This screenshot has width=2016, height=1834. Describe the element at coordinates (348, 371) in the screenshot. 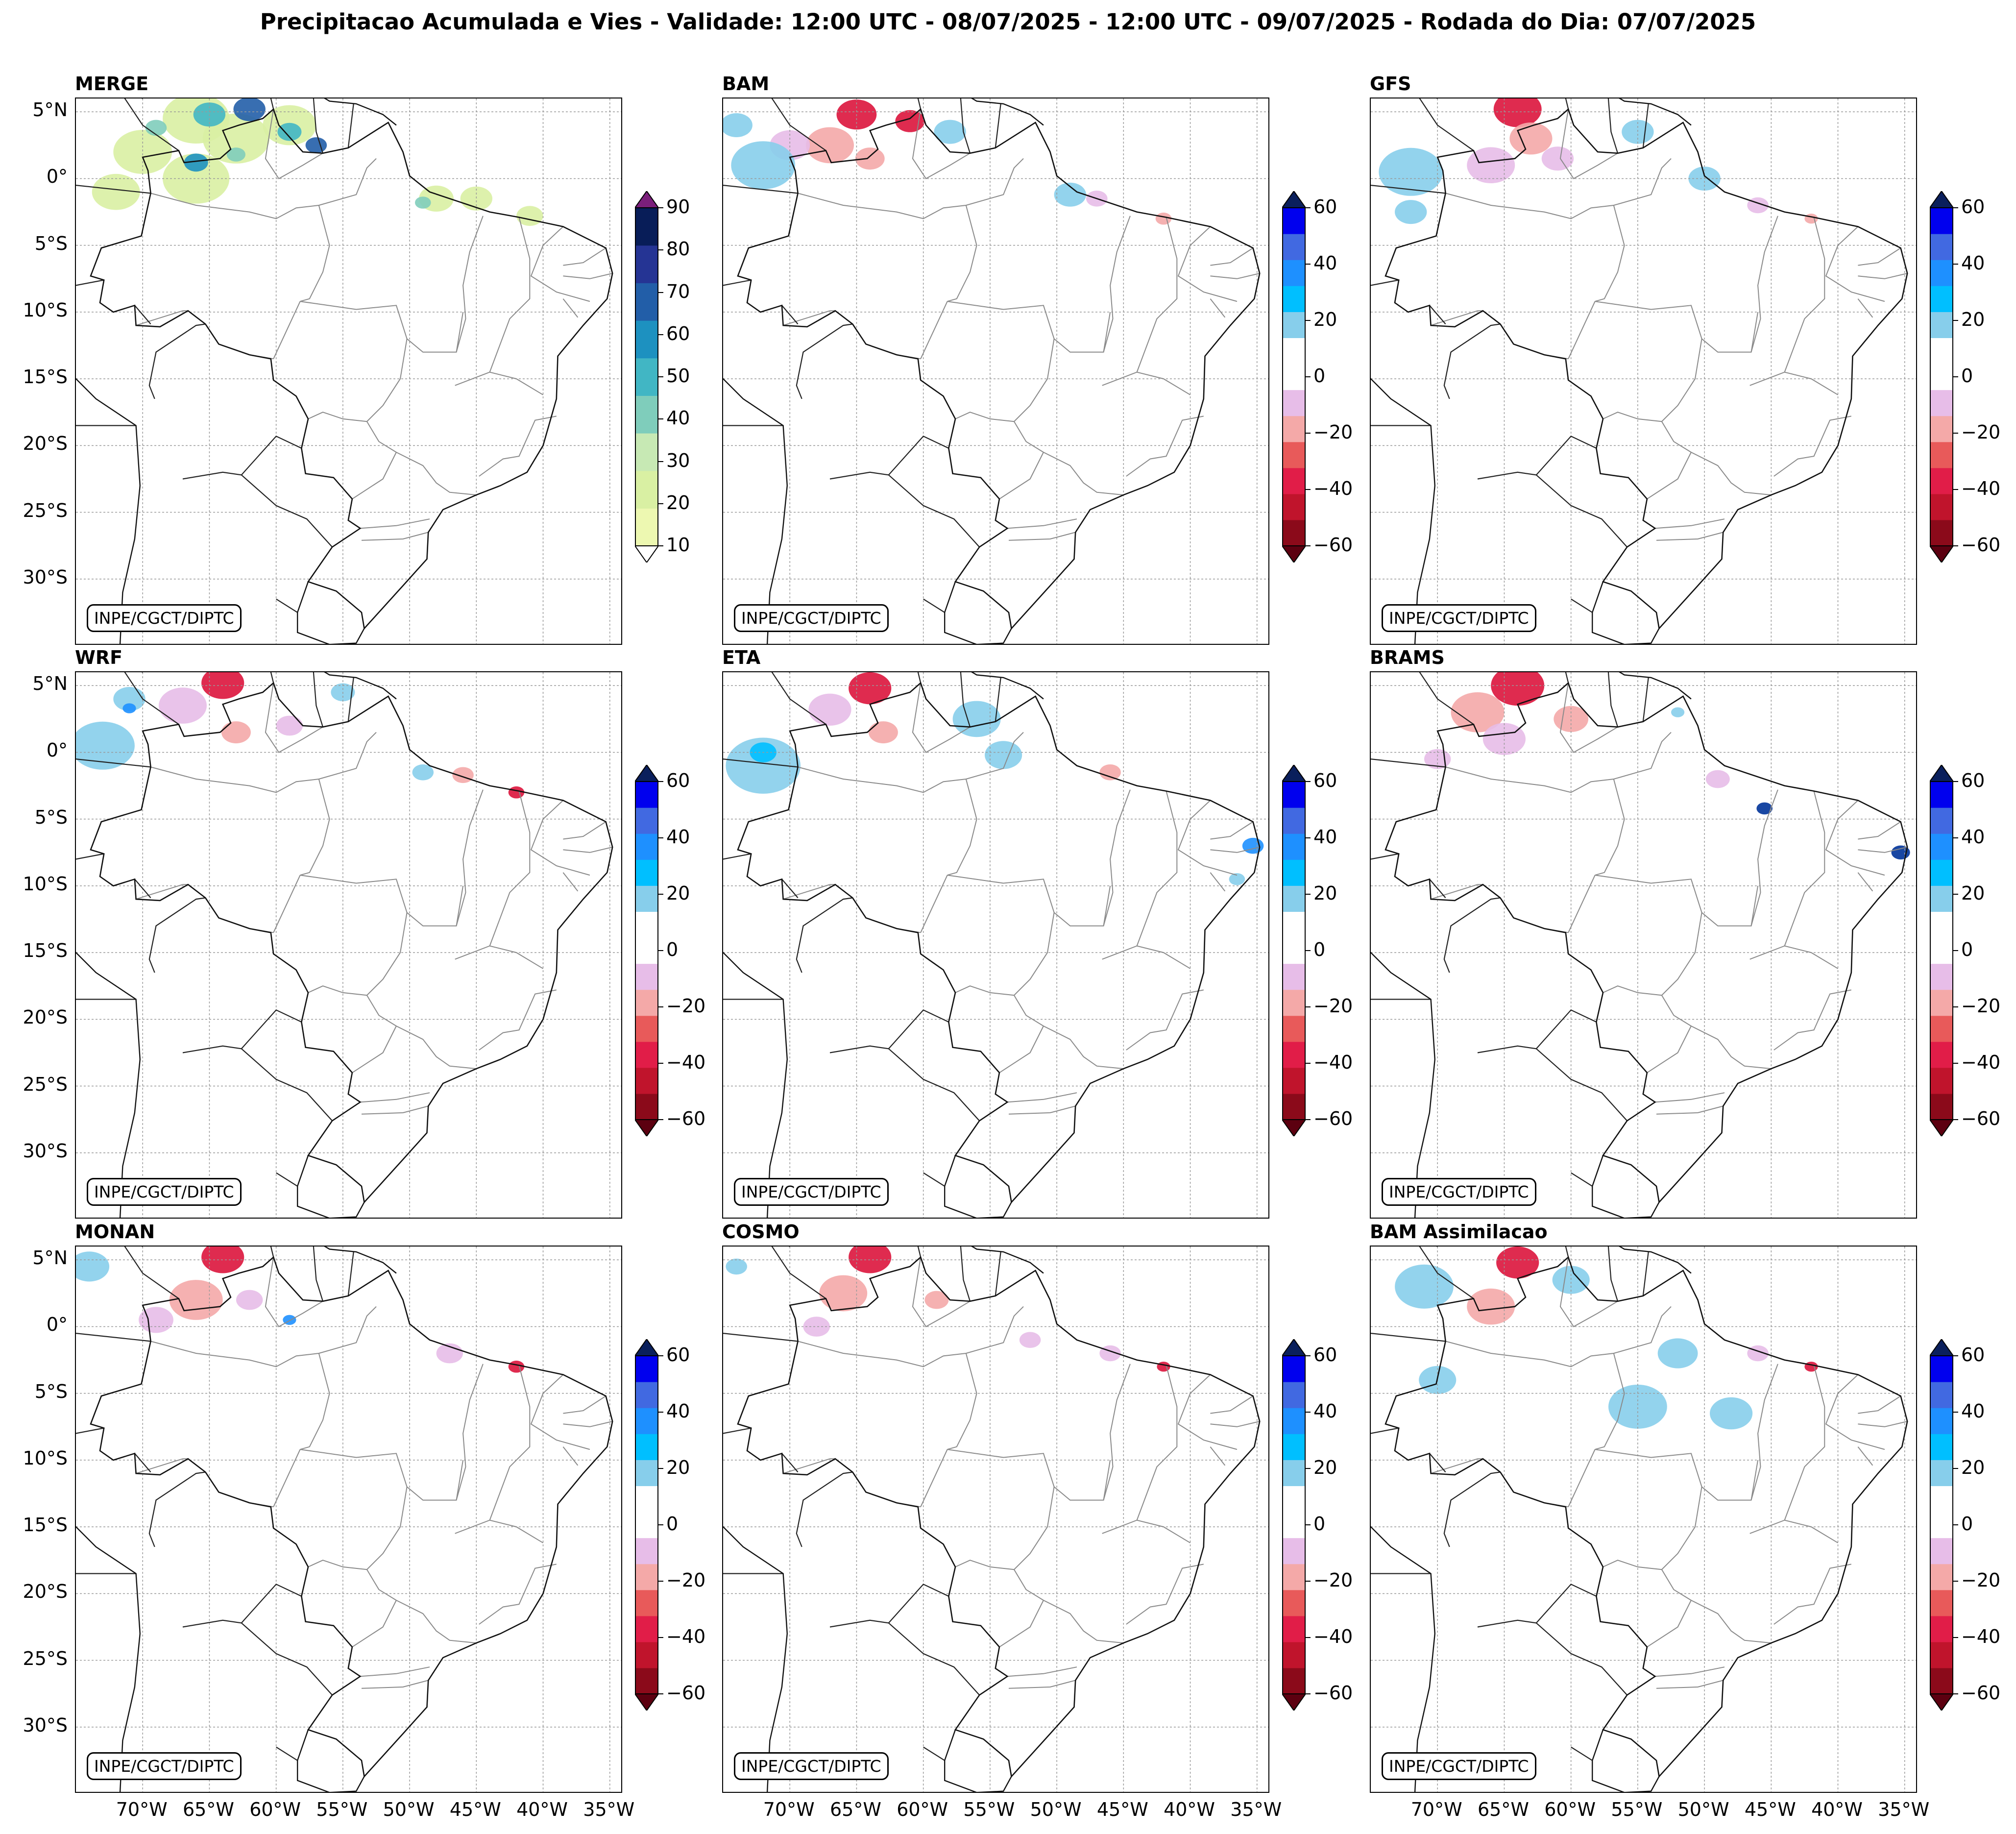

I see `map-merge: INPE/CGCT/DIPTC` at that location.